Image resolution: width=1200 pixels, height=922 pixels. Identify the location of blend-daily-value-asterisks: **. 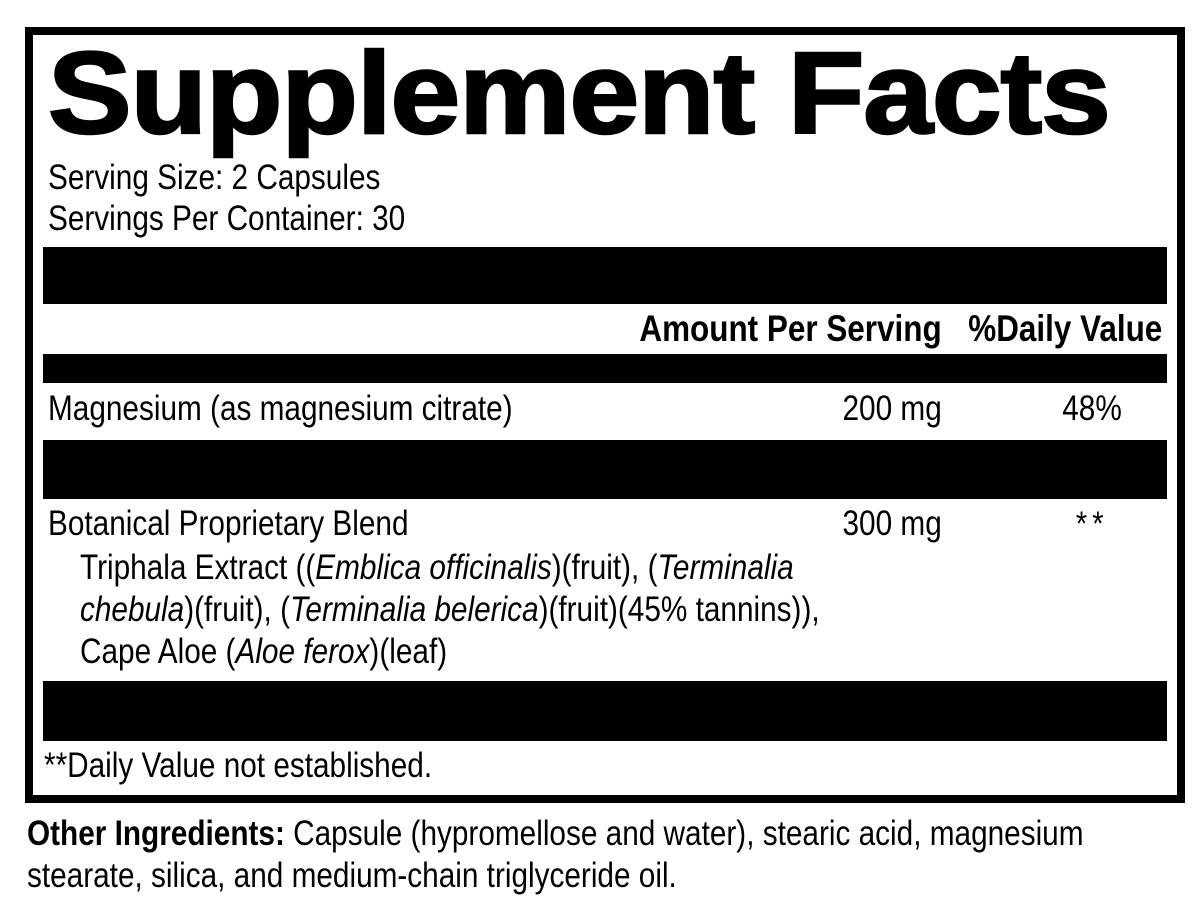
(1092, 524).